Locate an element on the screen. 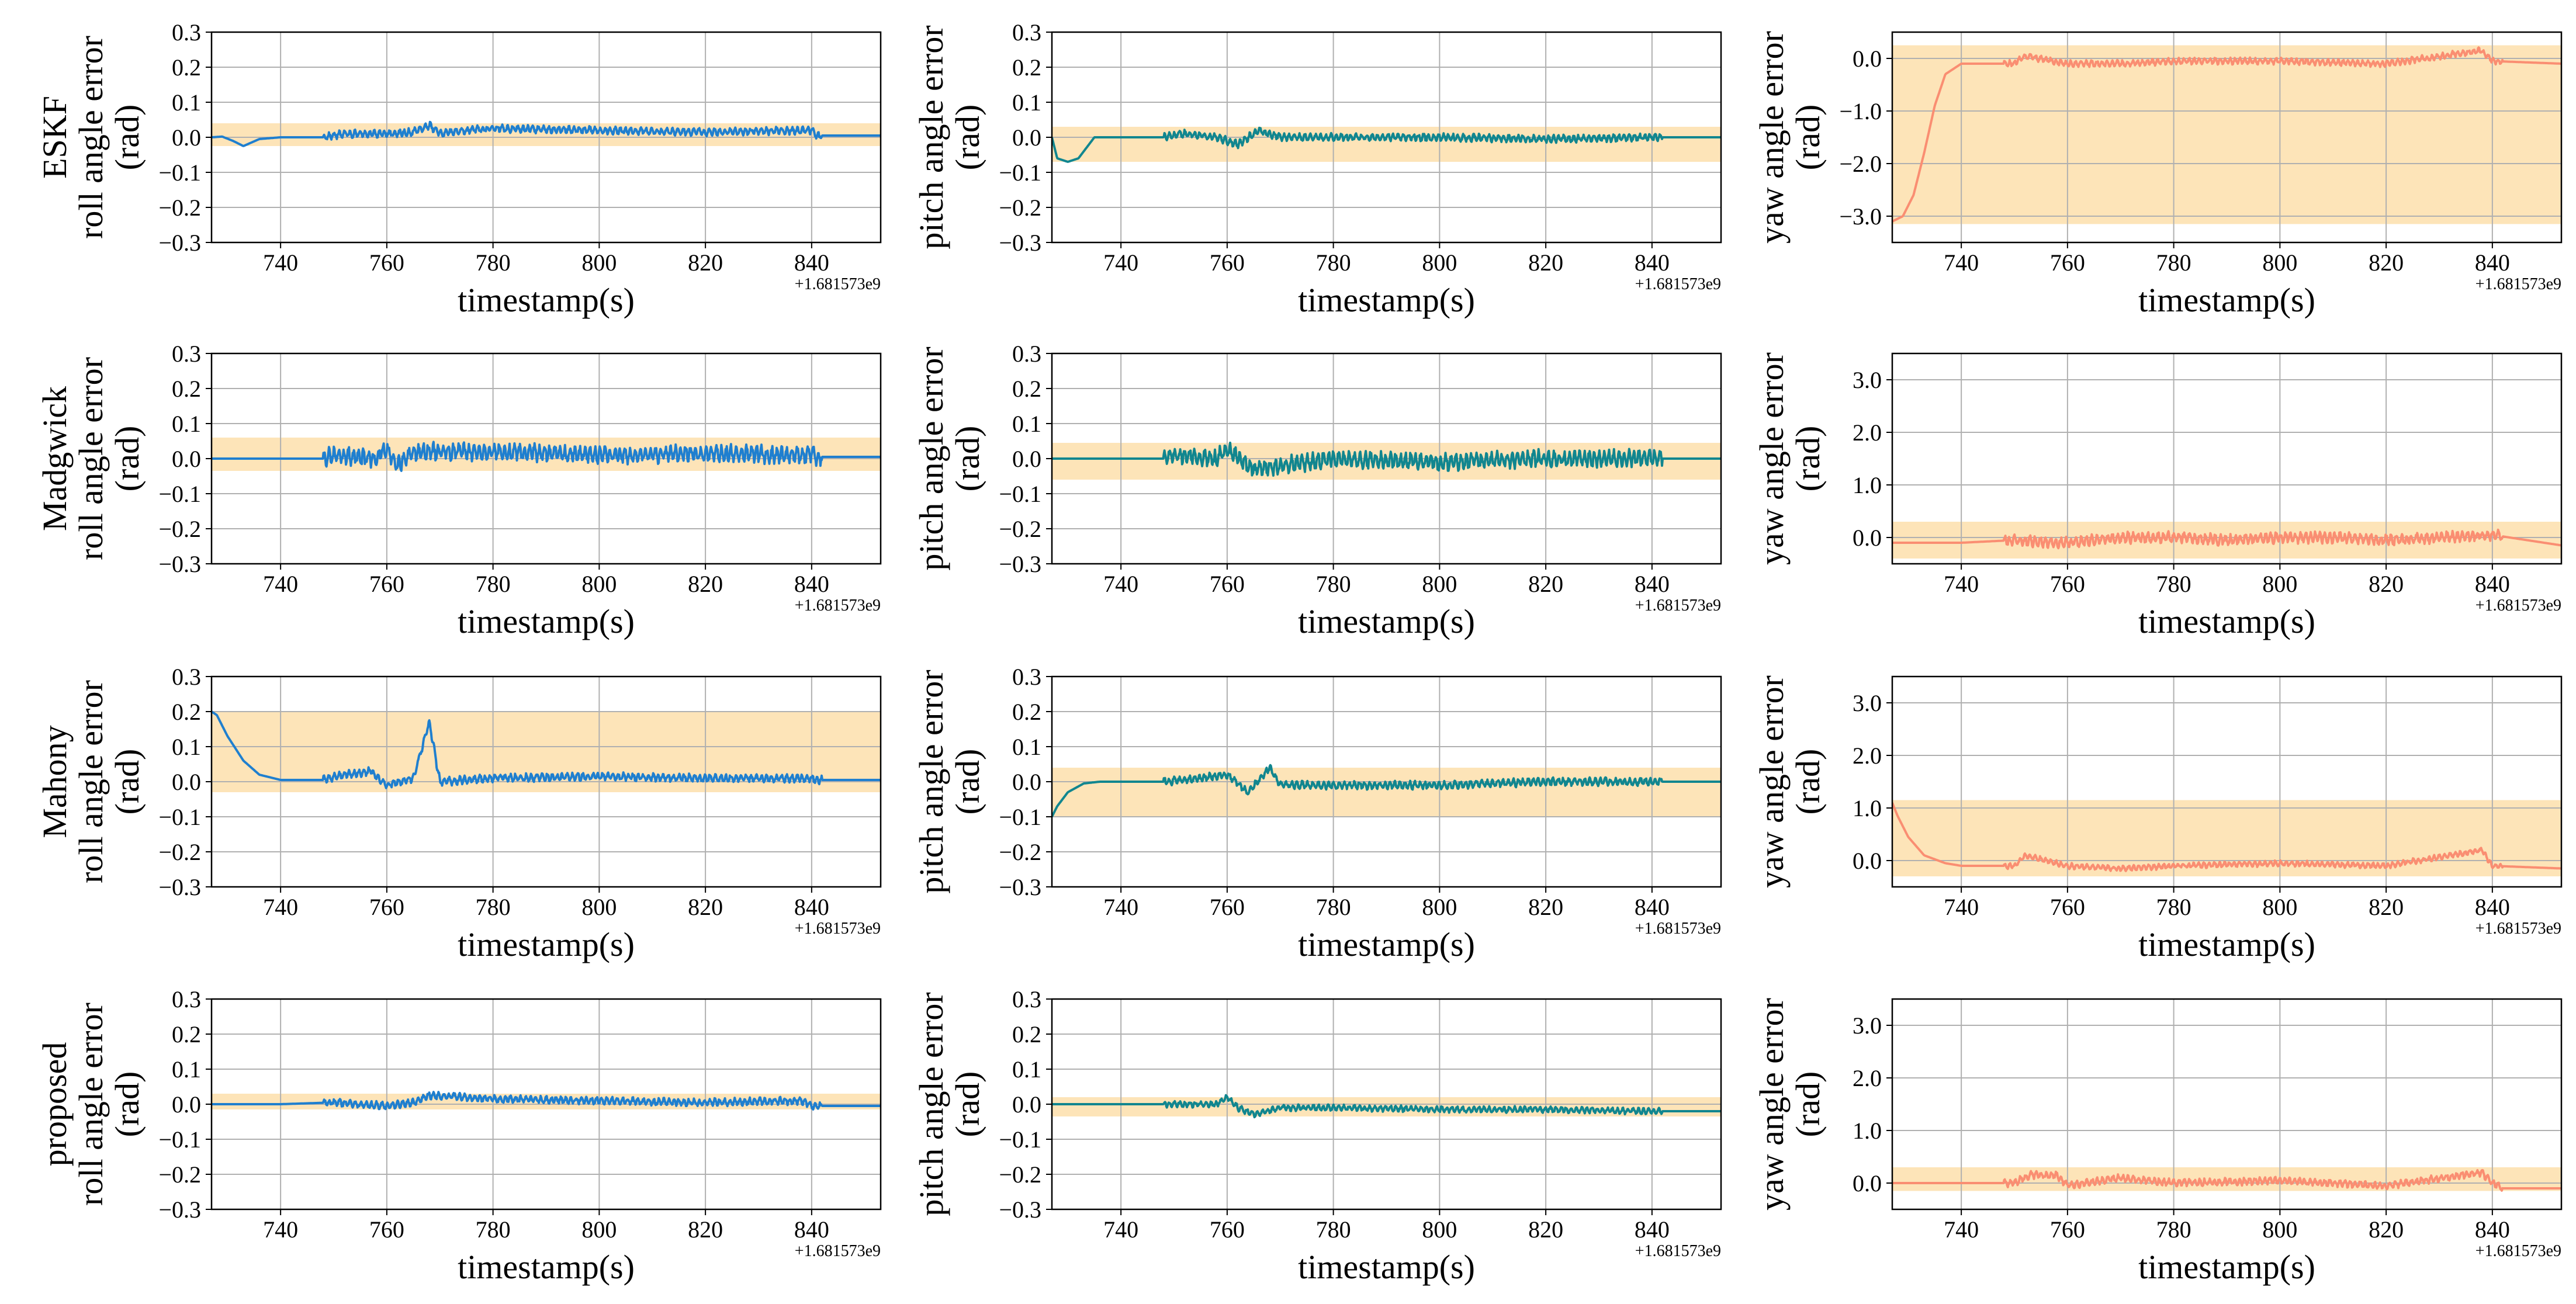  series-line-yaw is located at coordinates (2226, 539).